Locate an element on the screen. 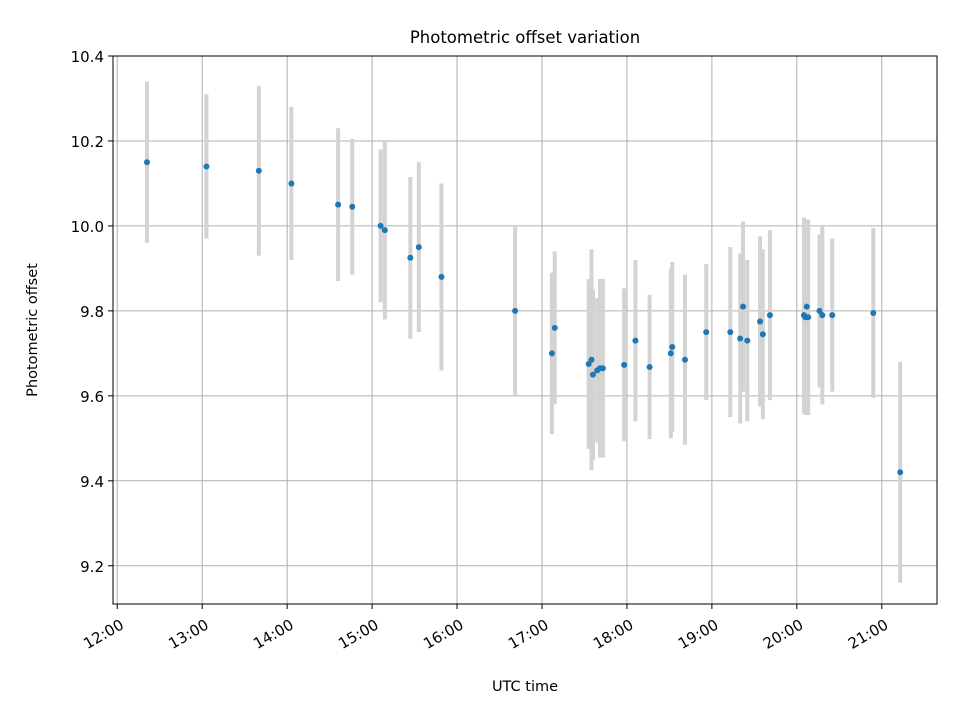 This screenshot has width=960, height=720. y-tick-label: 9.6 is located at coordinates (92, 397).